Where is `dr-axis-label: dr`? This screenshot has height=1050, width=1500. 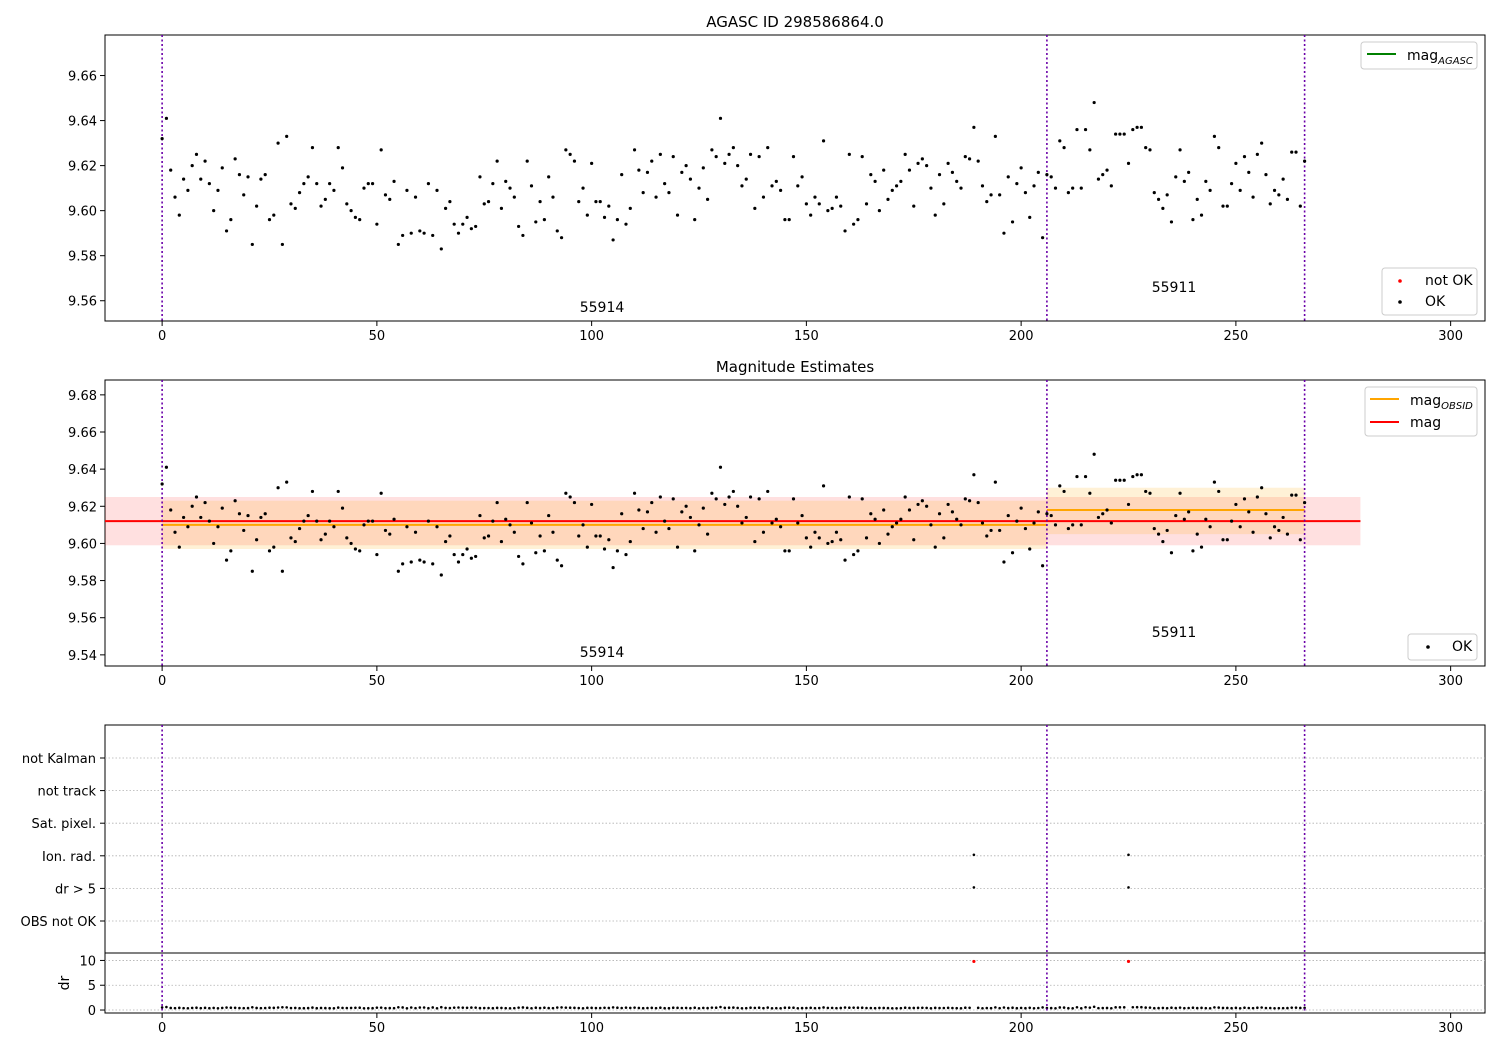
dr-axis-label: dr is located at coordinates (65, 982).